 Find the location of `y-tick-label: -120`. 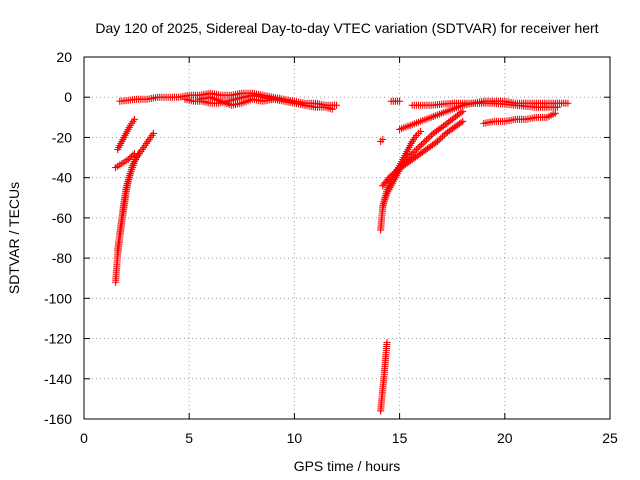

y-tick-label: -120 is located at coordinates (58, 339).